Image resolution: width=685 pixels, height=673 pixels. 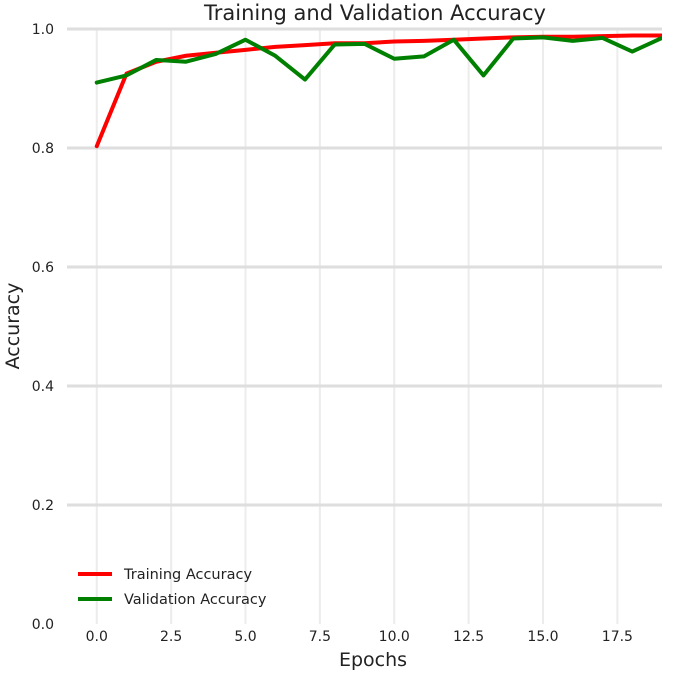 What do you see at coordinates (43, 506) in the screenshot?
I see `y-tick-label: 0.2` at bounding box center [43, 506].